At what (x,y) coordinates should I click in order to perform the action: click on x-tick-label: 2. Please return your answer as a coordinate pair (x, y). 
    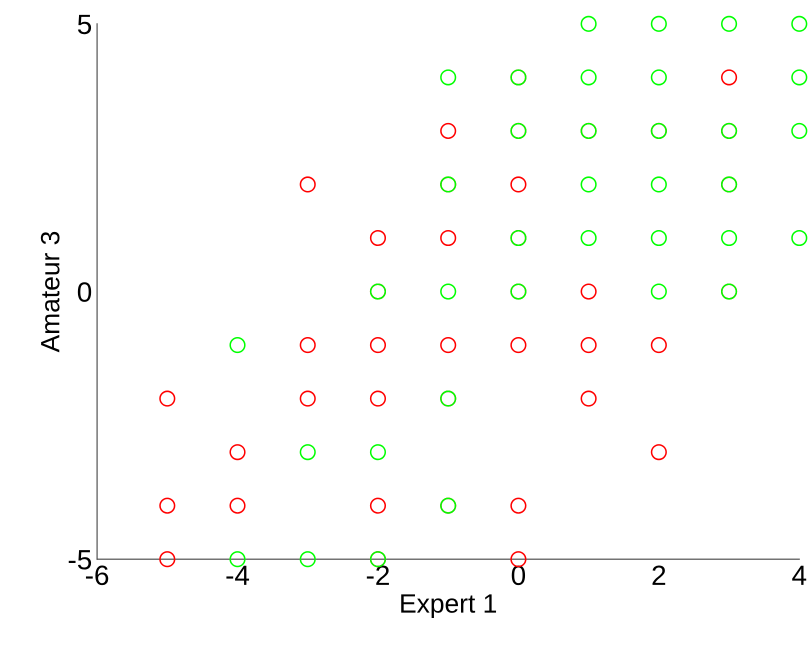
    Looking at the image, I should click on (659, 575).